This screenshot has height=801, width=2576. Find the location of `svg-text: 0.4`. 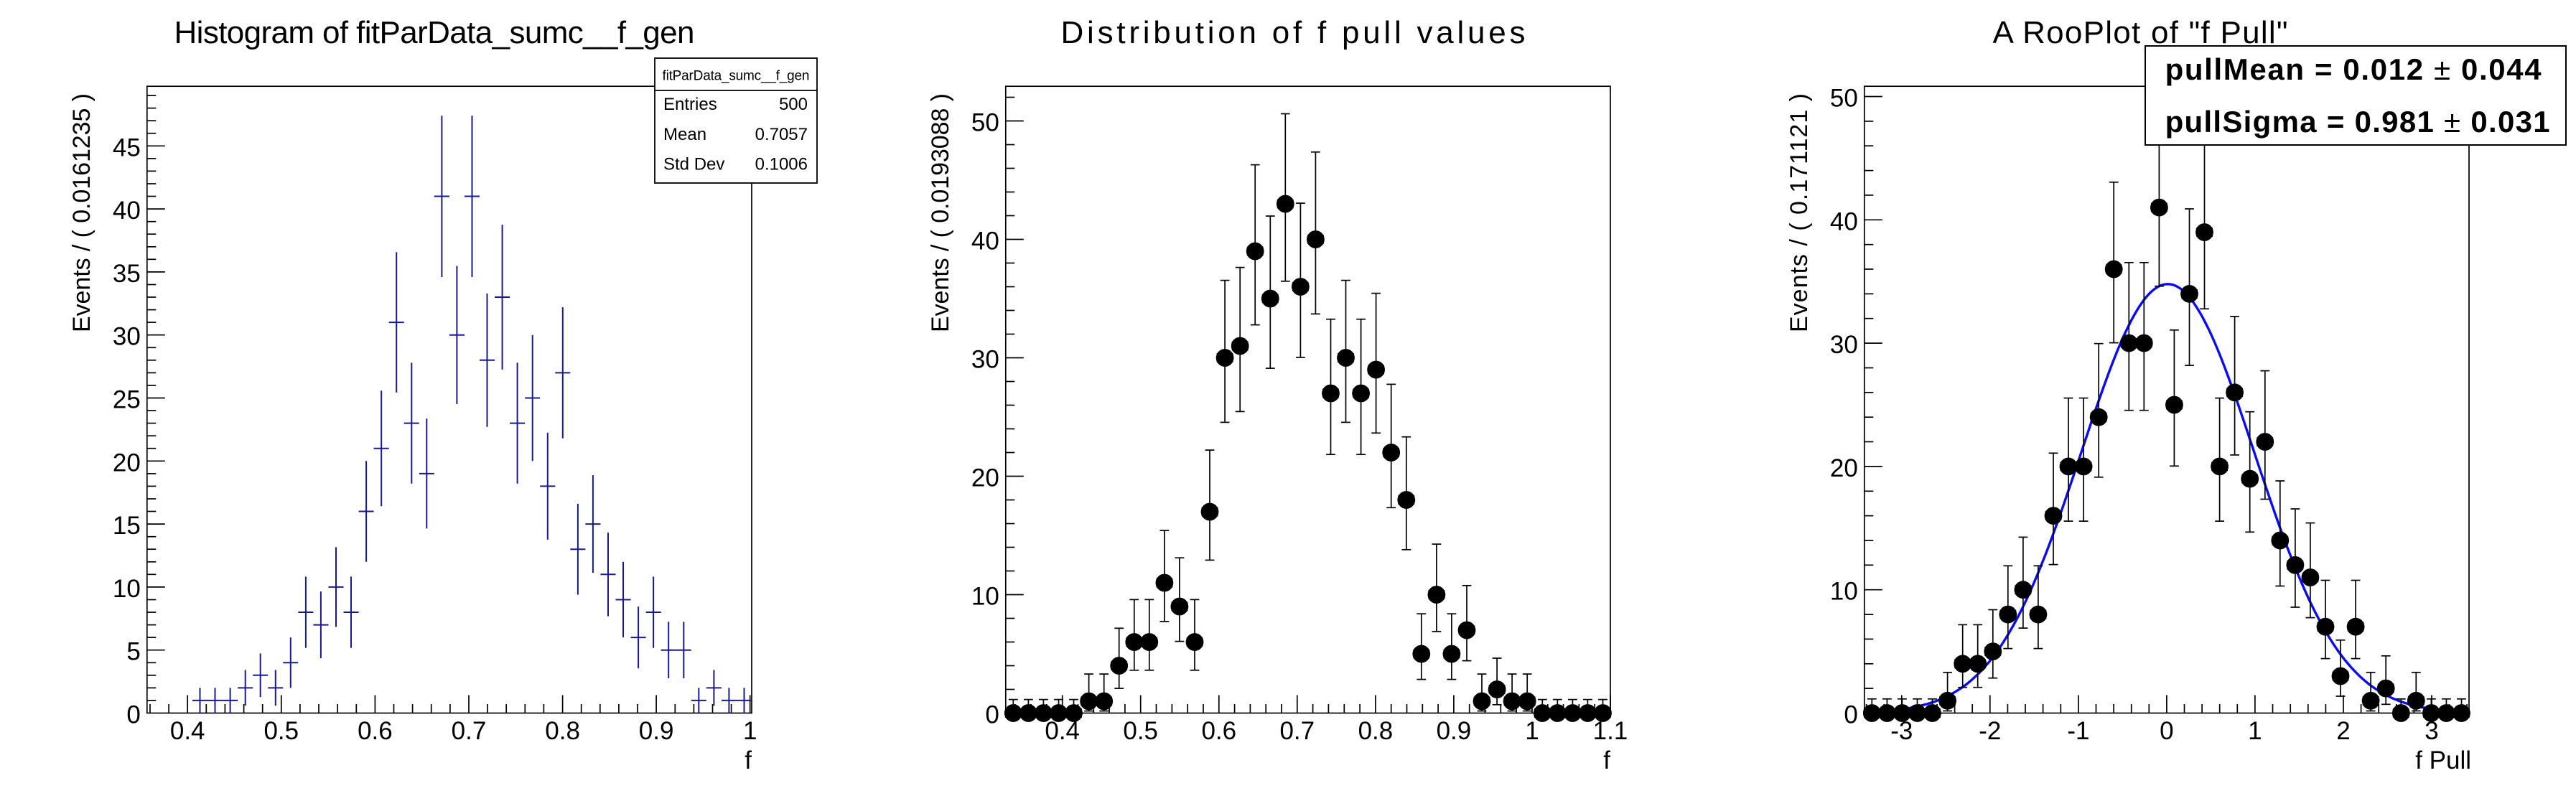

svg-text: 0.4 is located at coordinates (187, 731).